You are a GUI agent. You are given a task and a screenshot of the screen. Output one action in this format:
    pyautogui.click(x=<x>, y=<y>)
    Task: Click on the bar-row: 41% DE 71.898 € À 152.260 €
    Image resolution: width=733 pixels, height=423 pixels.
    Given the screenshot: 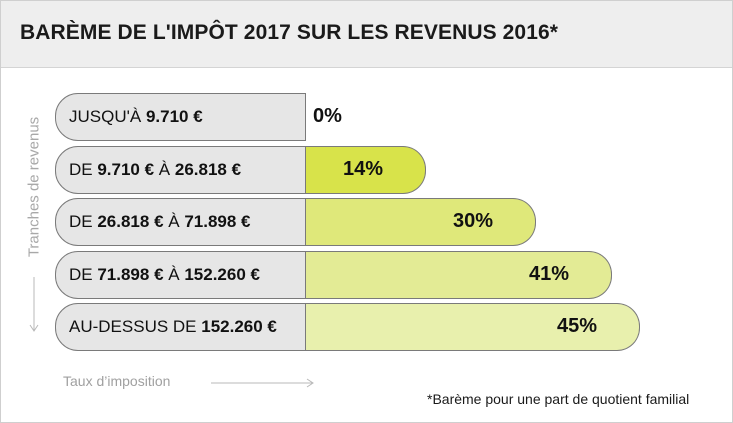 What is the action you would take?
    pyautogui.click(x=366, y=275)
    